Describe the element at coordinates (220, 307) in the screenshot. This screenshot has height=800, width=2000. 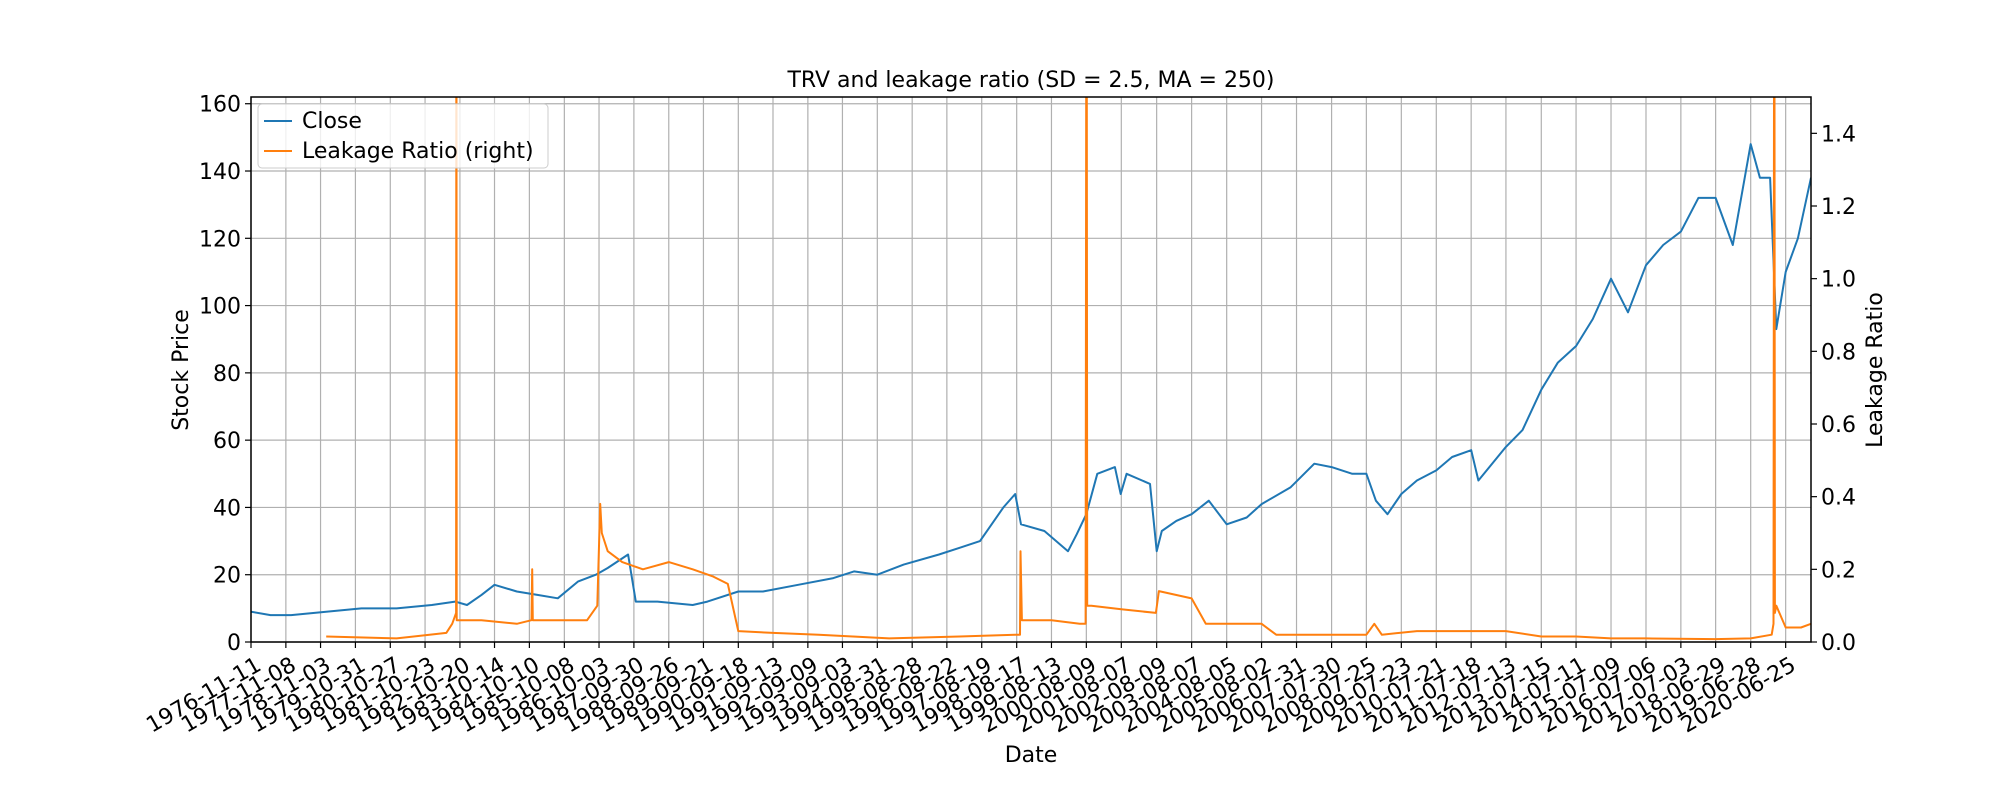
I see `y-tick-label: 100` at that location.